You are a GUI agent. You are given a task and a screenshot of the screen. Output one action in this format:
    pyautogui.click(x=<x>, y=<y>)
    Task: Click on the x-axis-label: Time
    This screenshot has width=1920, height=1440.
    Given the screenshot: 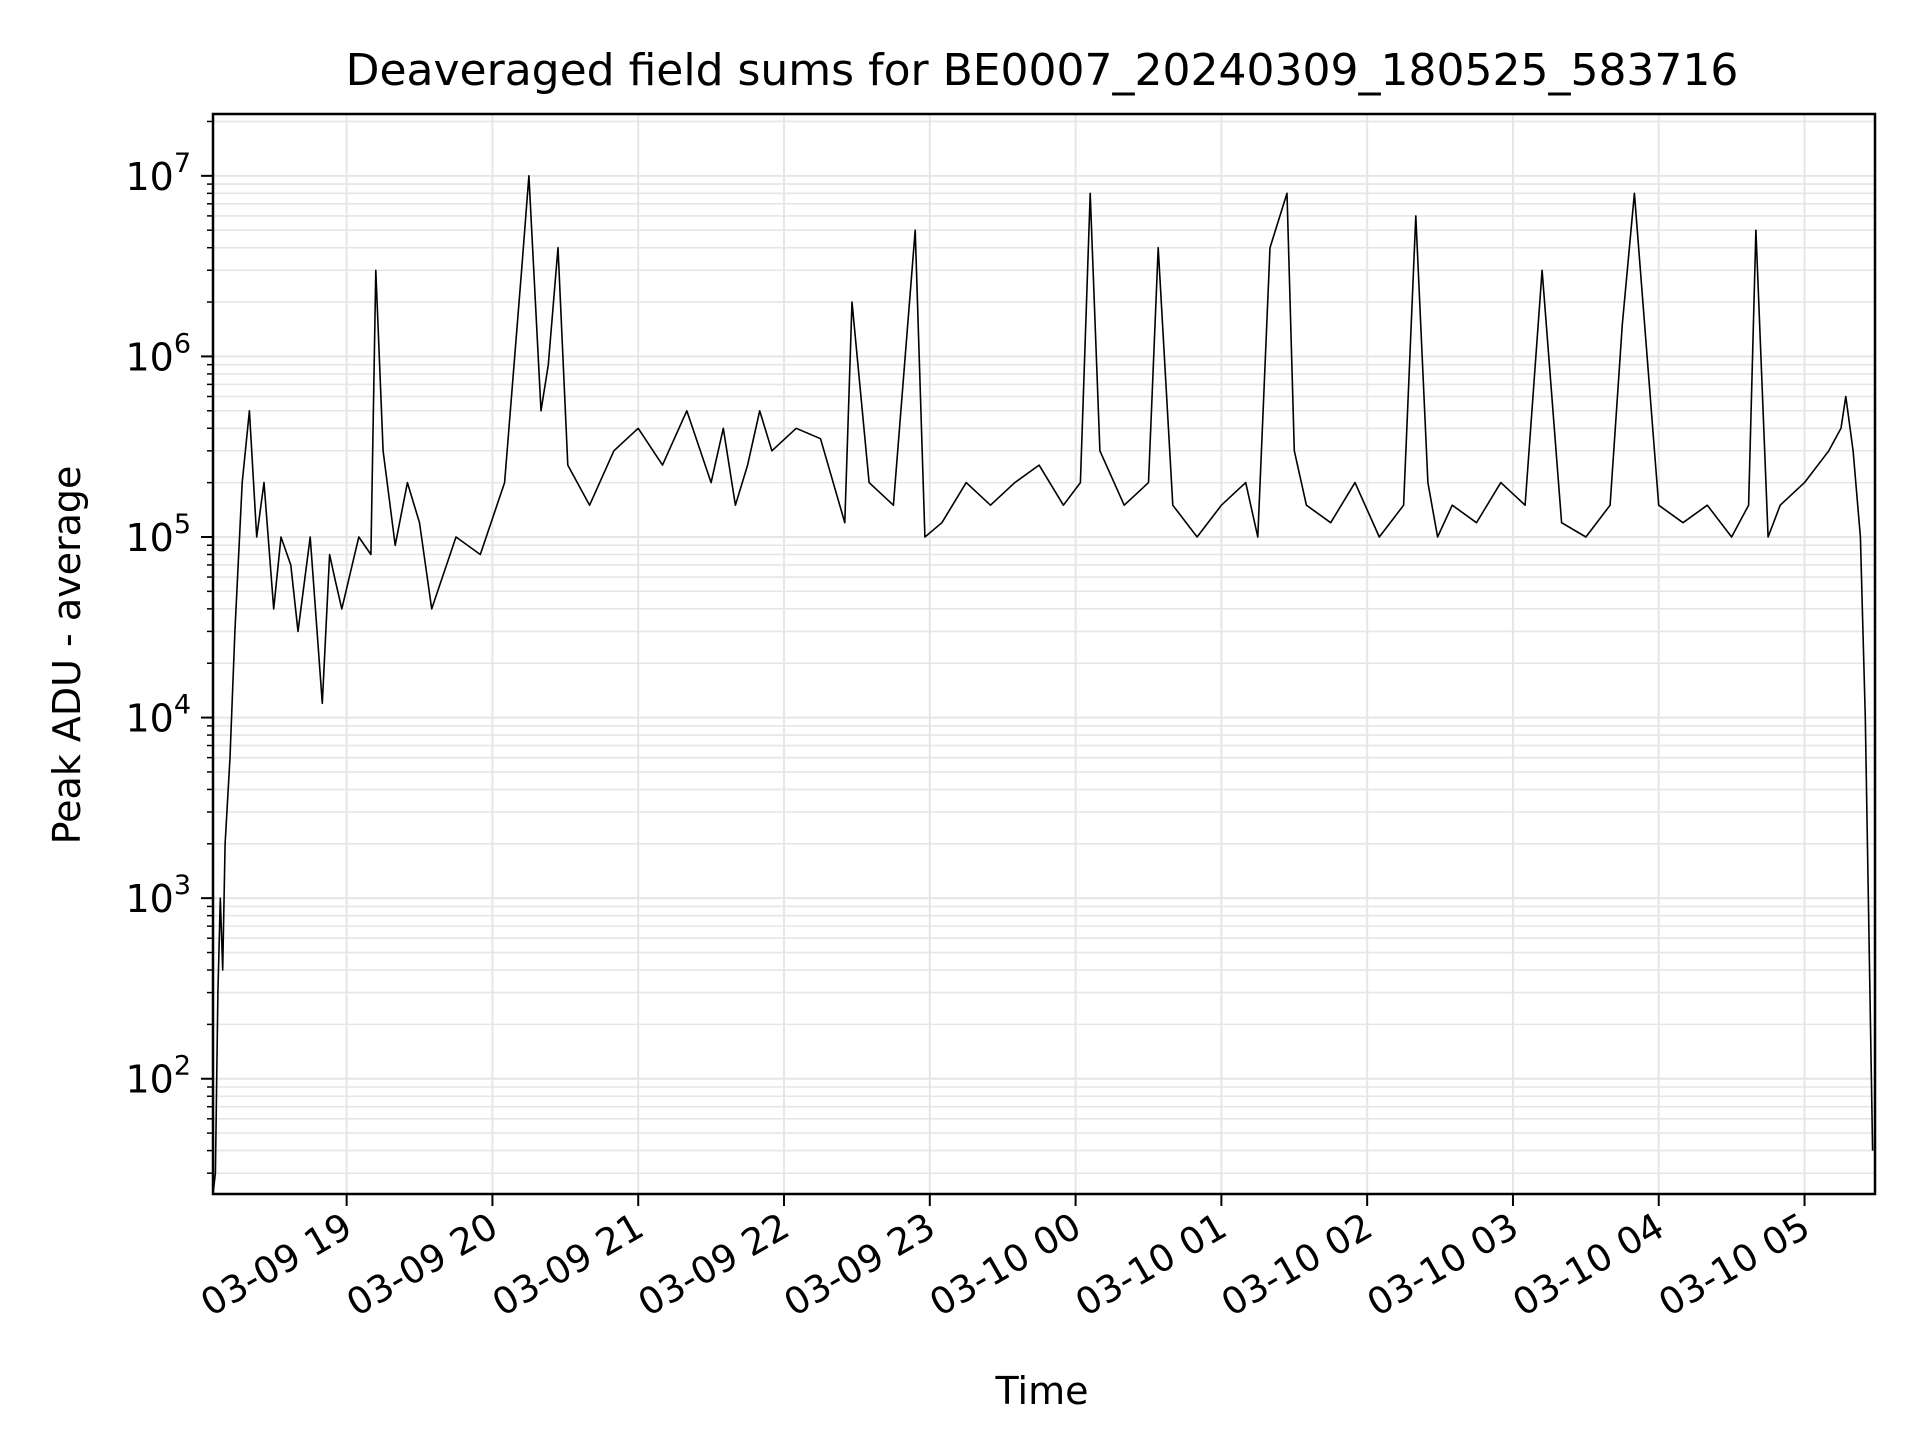 What is the action you would take?
    pyautogui.click(x=1042, y=1391)
    